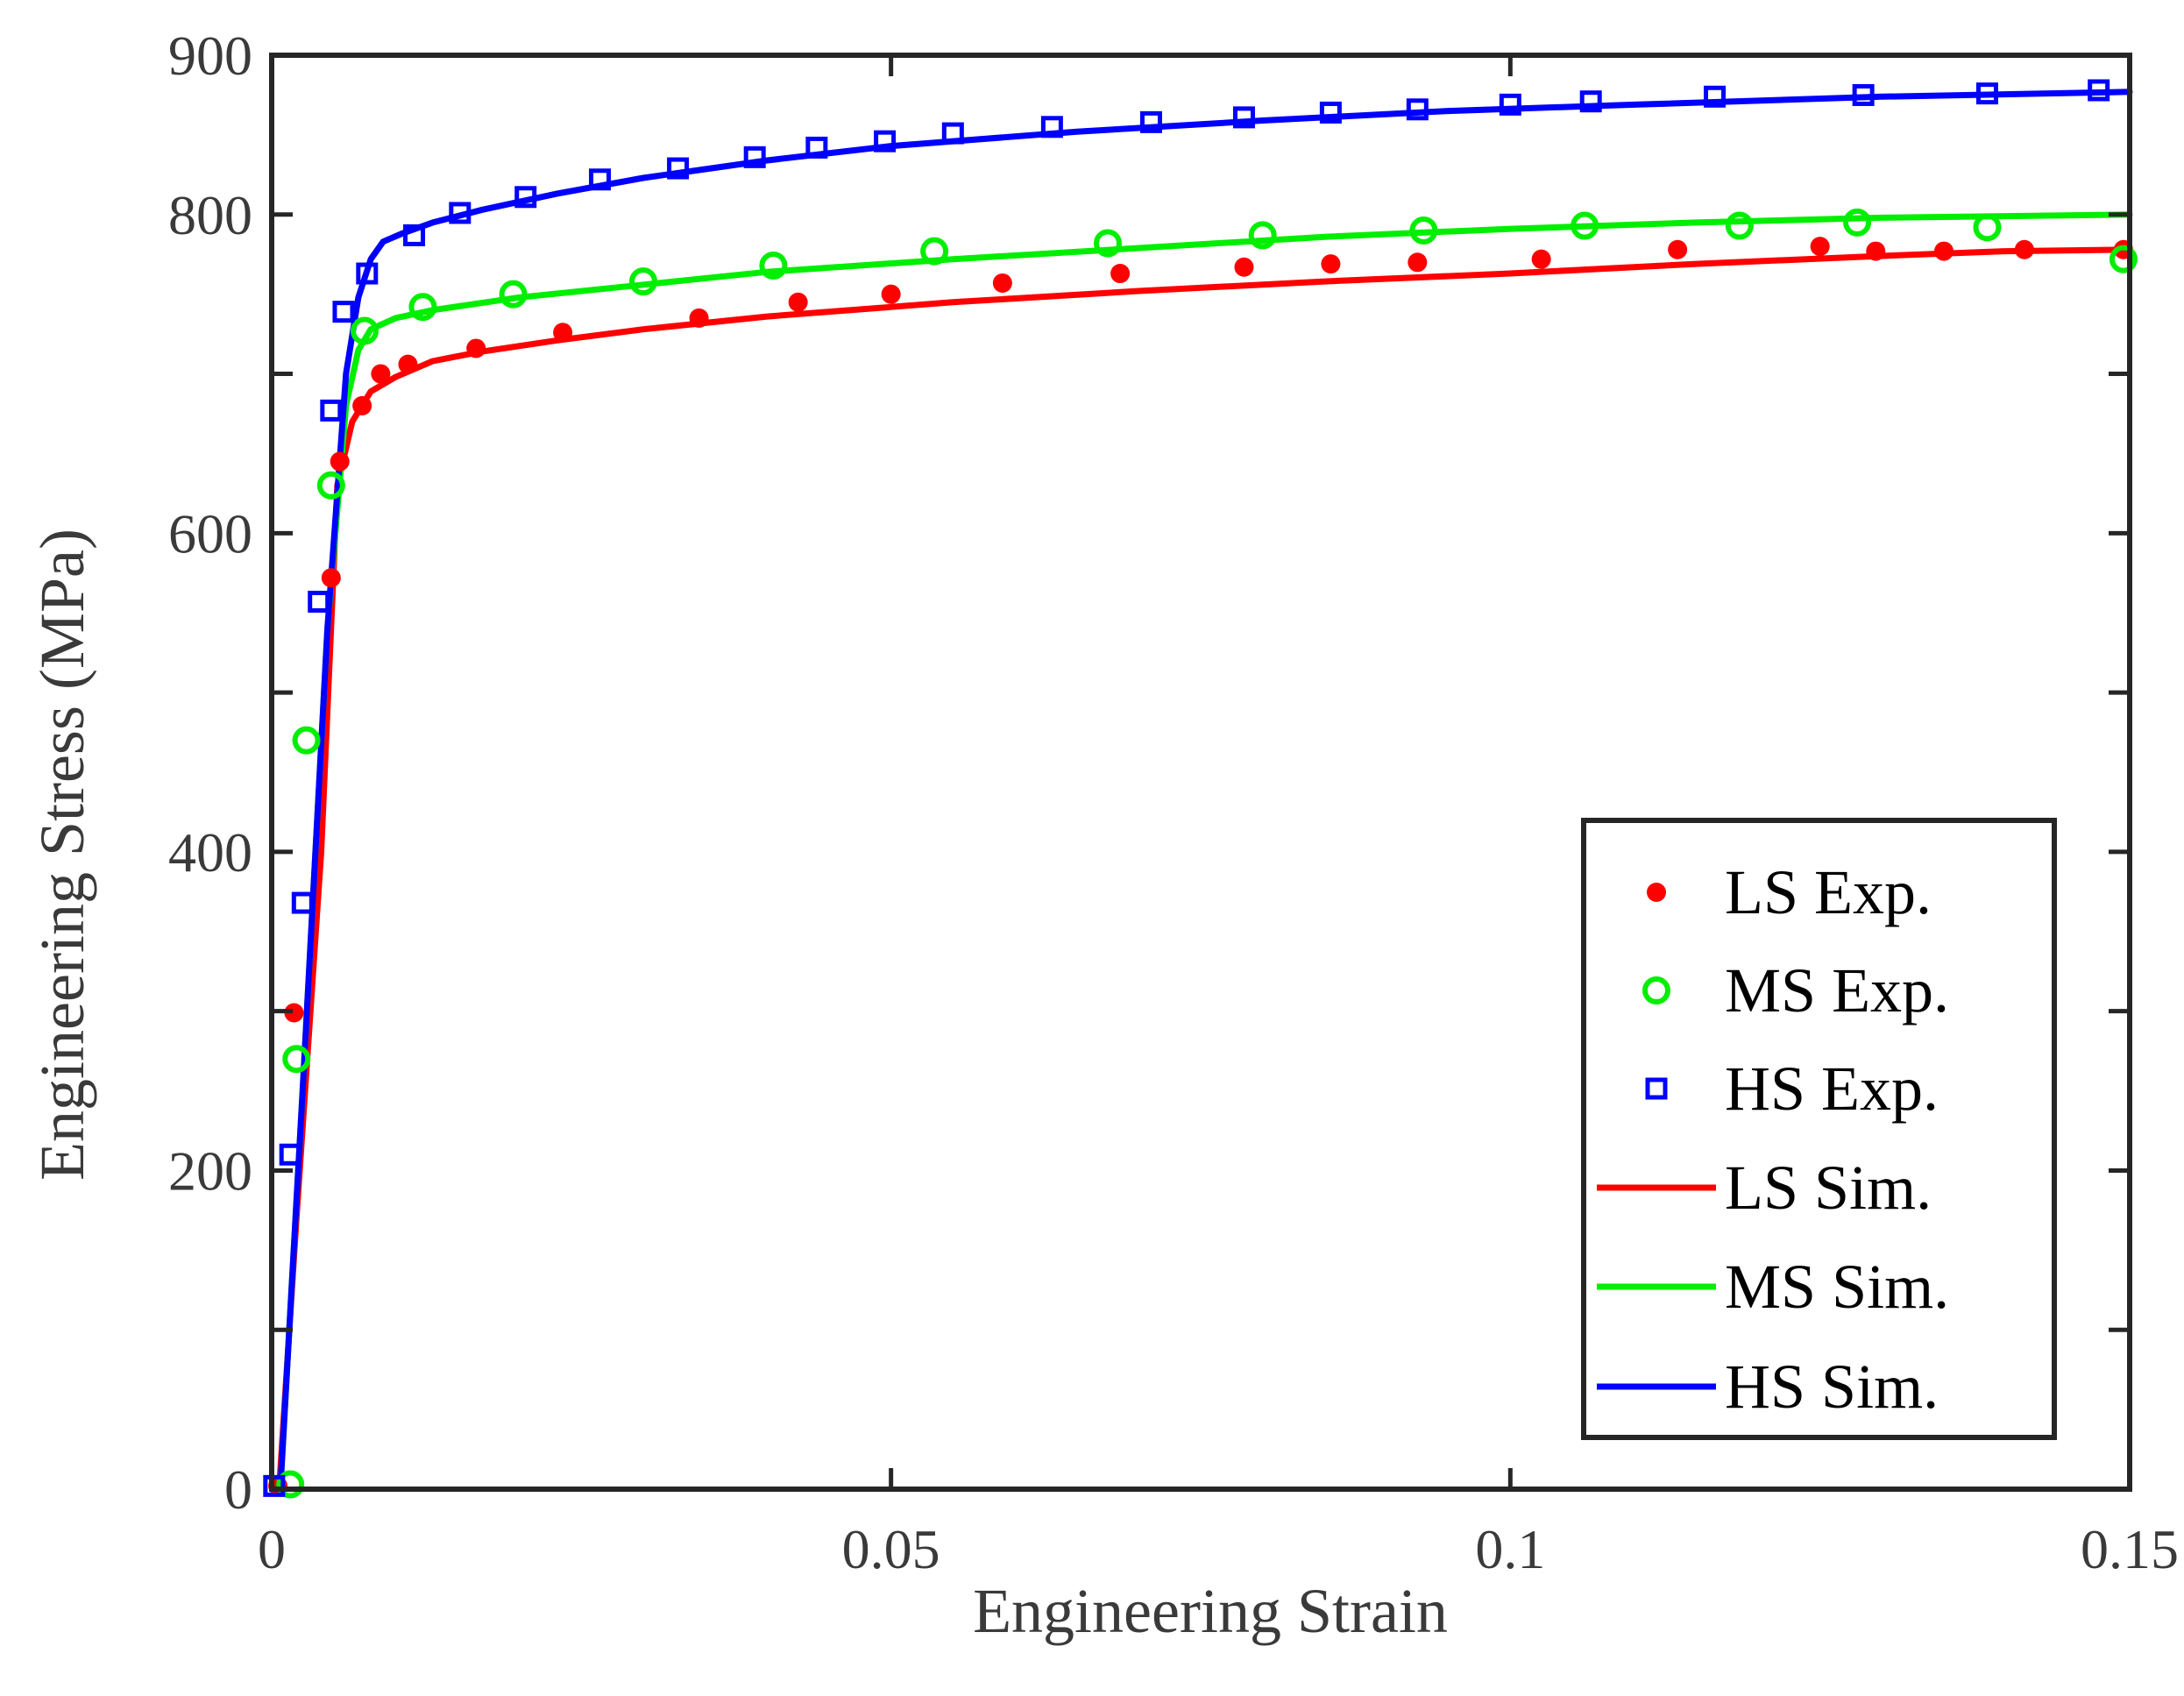 The width and height of the screenshot is (2184, 1696). Describe the element at coordinates (272, 1549) in the screenshot. I see `x-tick-label: 0` at that location.